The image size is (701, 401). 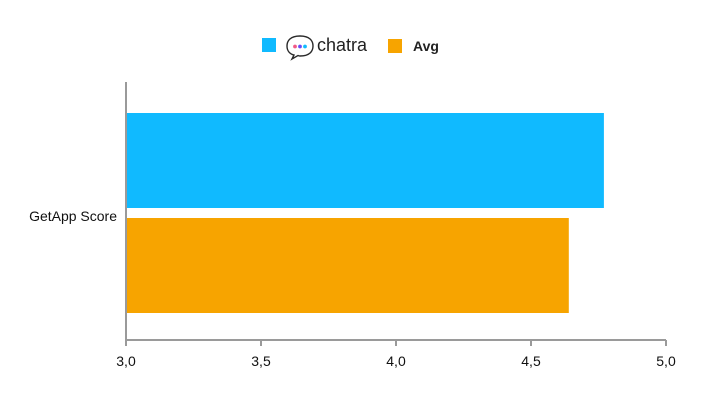 I want to click on legend-label-avg: Avg, so click(x=426, y=46).